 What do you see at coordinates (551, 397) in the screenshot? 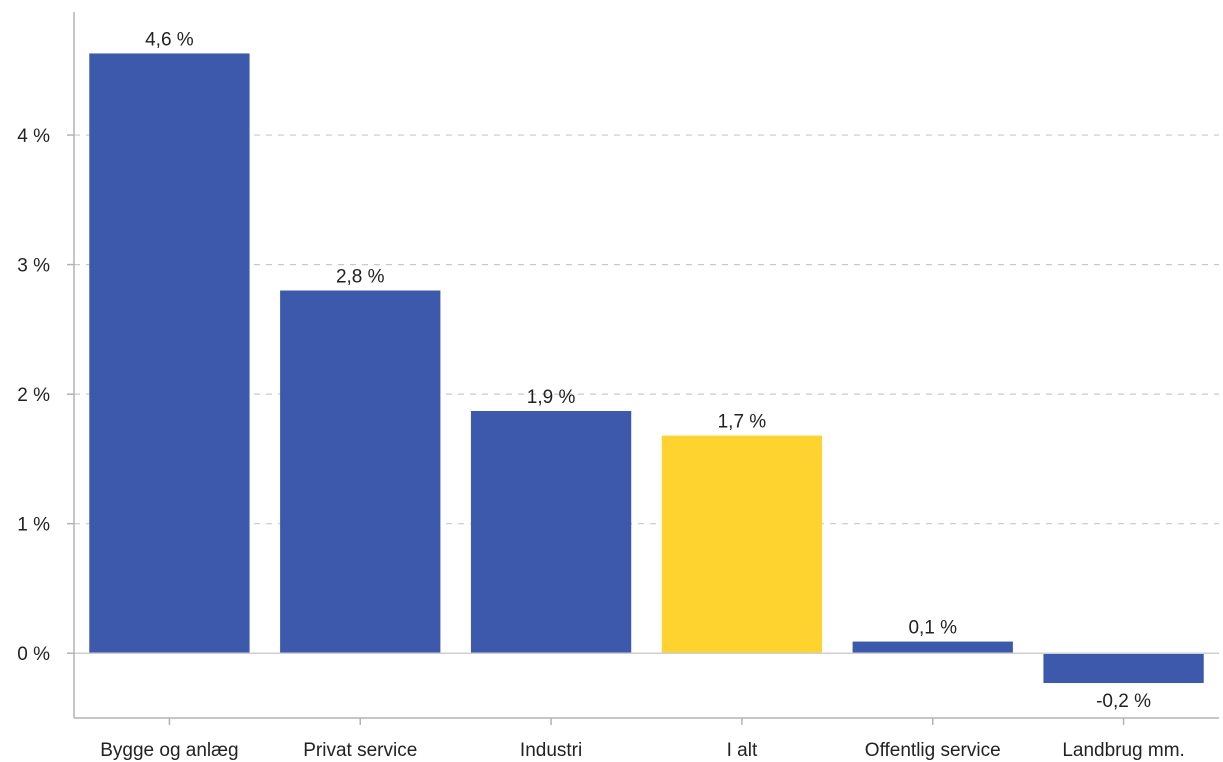
I see `data-label: 1,9 %` at bounding box center [551, 397].